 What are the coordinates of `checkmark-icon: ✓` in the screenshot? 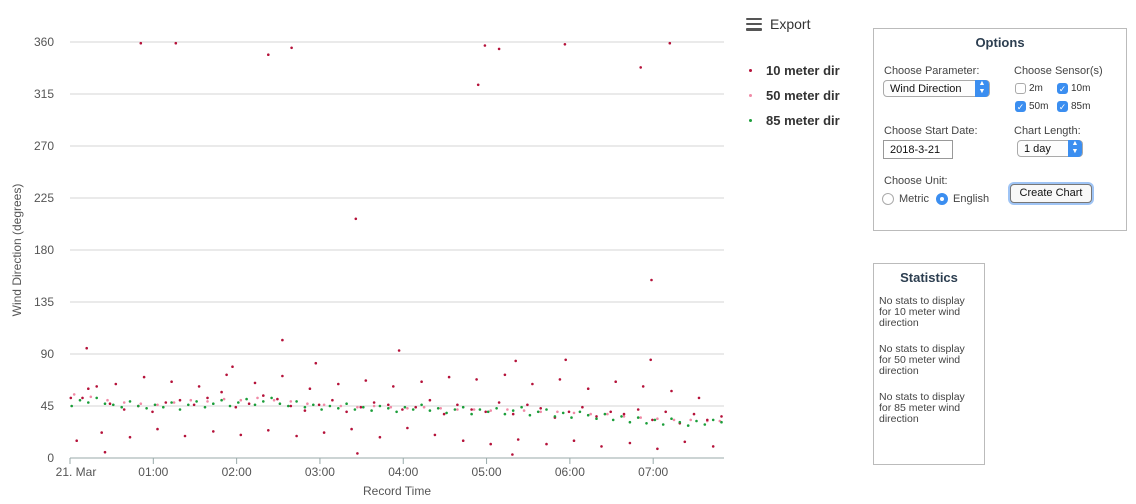 It's located at (1062, 88).